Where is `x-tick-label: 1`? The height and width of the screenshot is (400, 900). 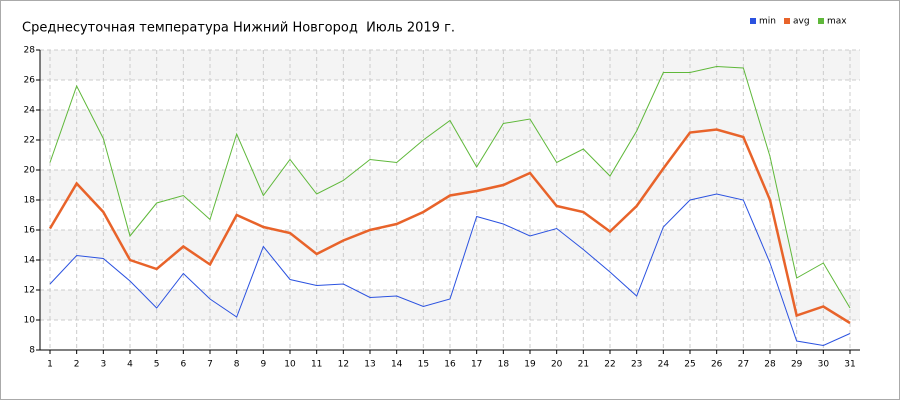 x-tick-label: 1 is located at coordinates (50, 365).